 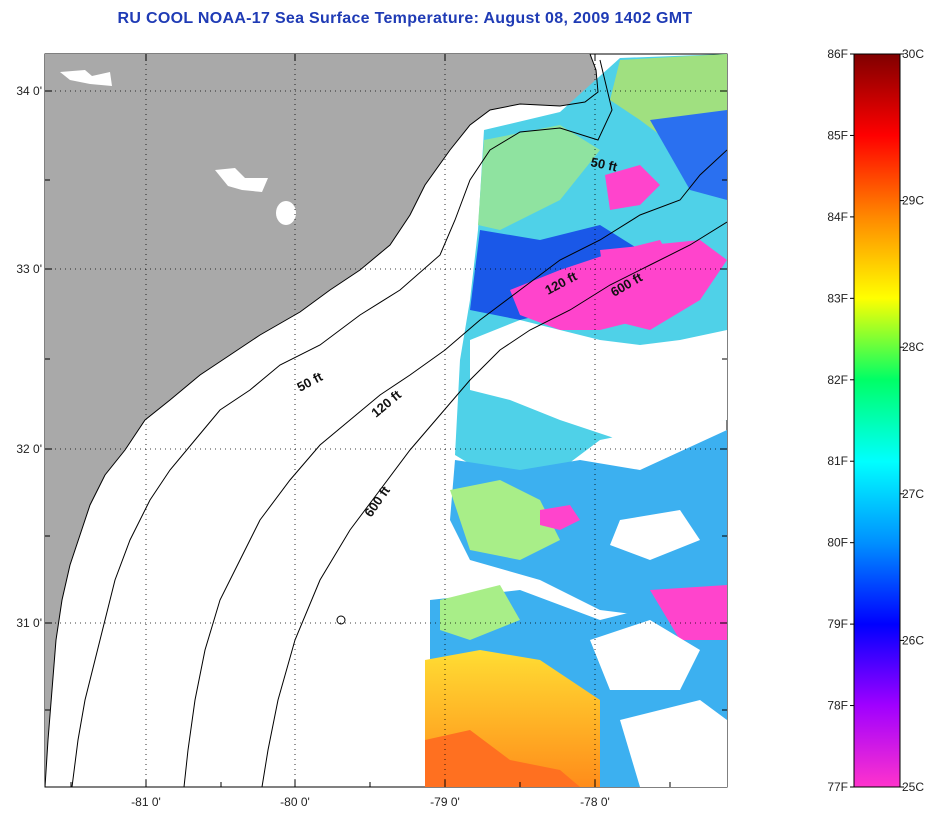 What do you see at coordinates (29, 269) in the screenshot?
I see `lat-label: 33 0'` at bounding box center [29, 269].